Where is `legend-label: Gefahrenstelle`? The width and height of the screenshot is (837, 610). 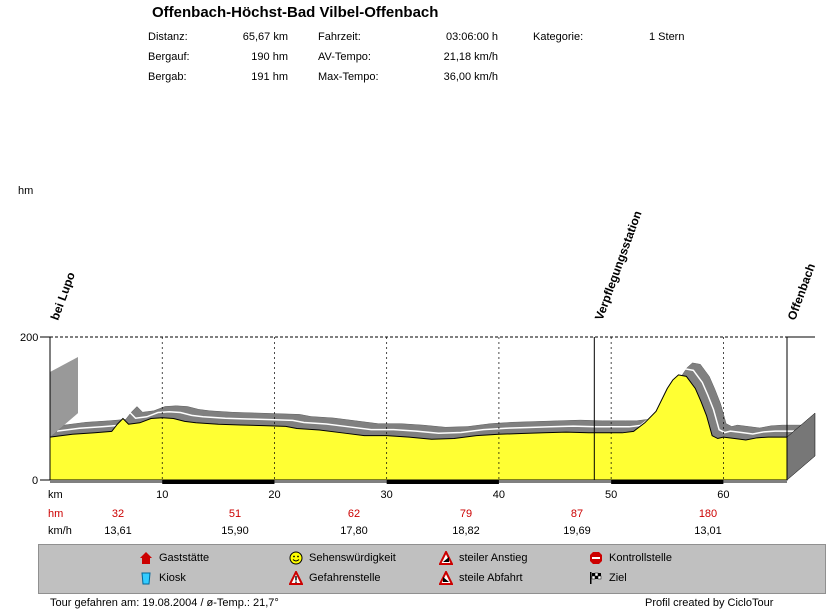
legend-label: Gefahrenstelle is located at coordinates (345, 578).